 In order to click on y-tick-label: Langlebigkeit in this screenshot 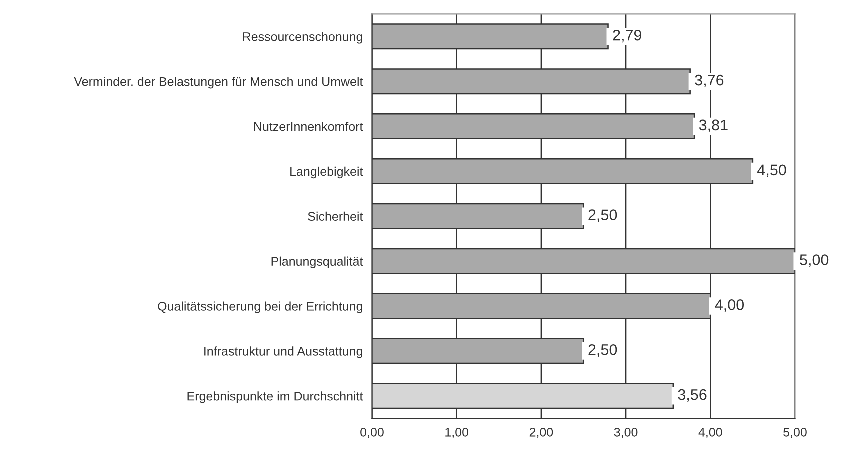, I will do `click(327, 172)`.